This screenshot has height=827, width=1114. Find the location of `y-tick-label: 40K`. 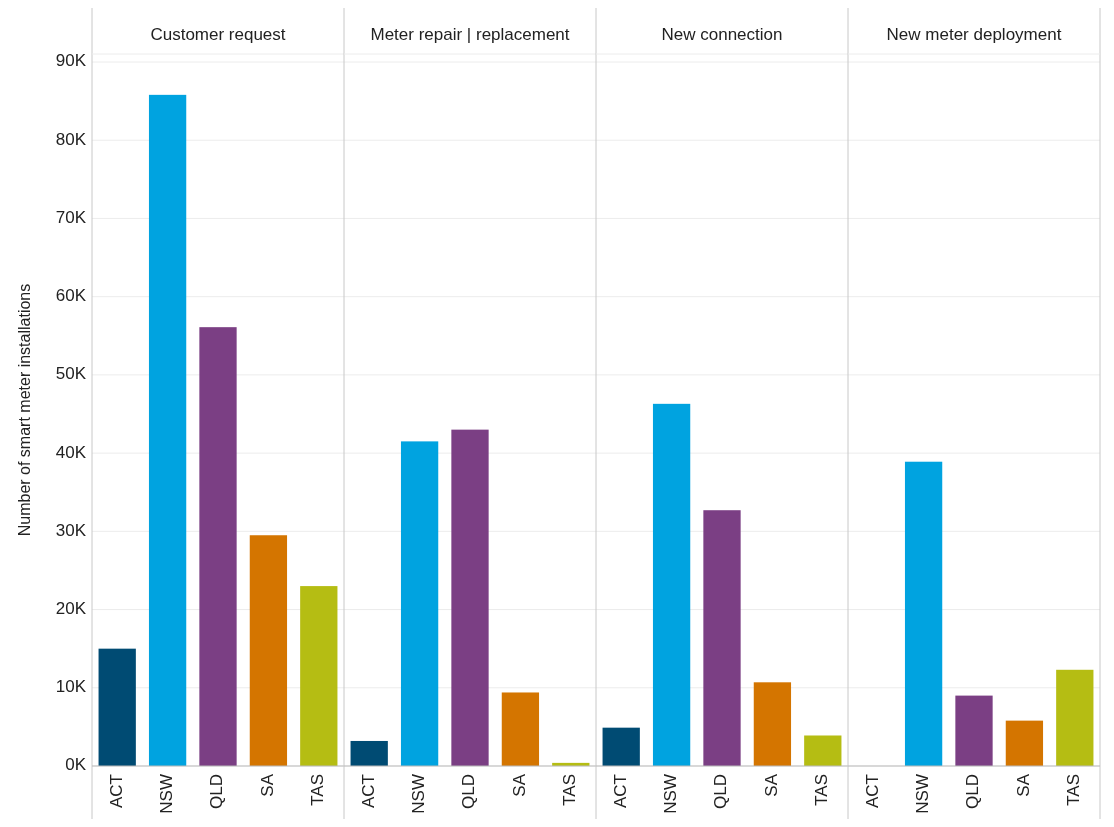

y-tick-label: 40K is located at coordinates (71, 452).